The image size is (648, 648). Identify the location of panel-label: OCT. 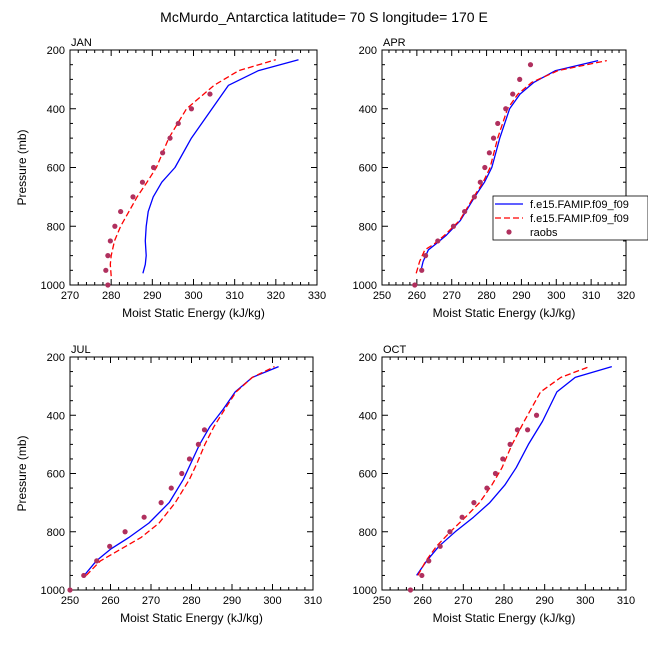
(395, 350).